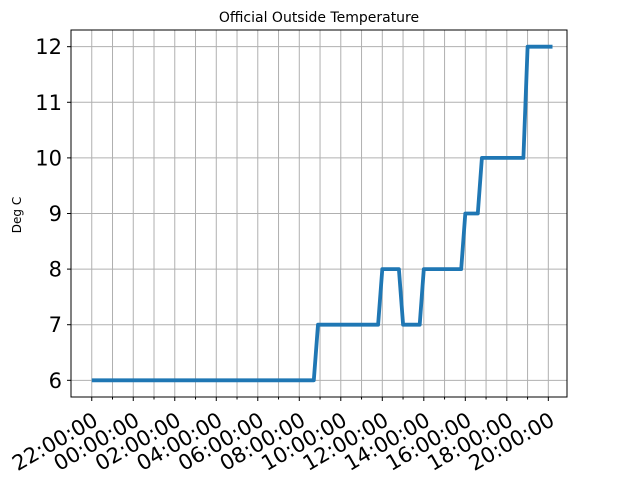 This screenshot has width=627, height=496. Describe the element at coordinates (48, 103) in the screenshot. I see `y-tick-label: 11` at that location.